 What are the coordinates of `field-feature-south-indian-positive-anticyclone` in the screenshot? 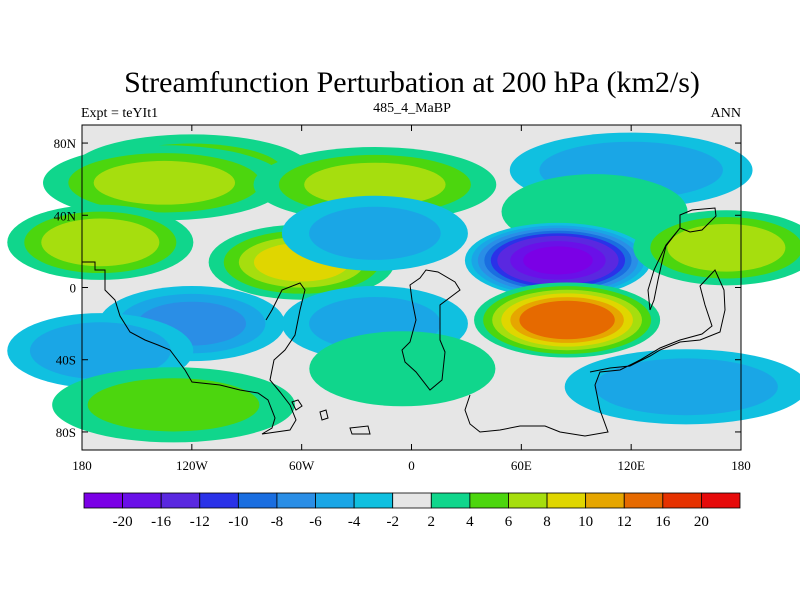 It's located at (567, 320).